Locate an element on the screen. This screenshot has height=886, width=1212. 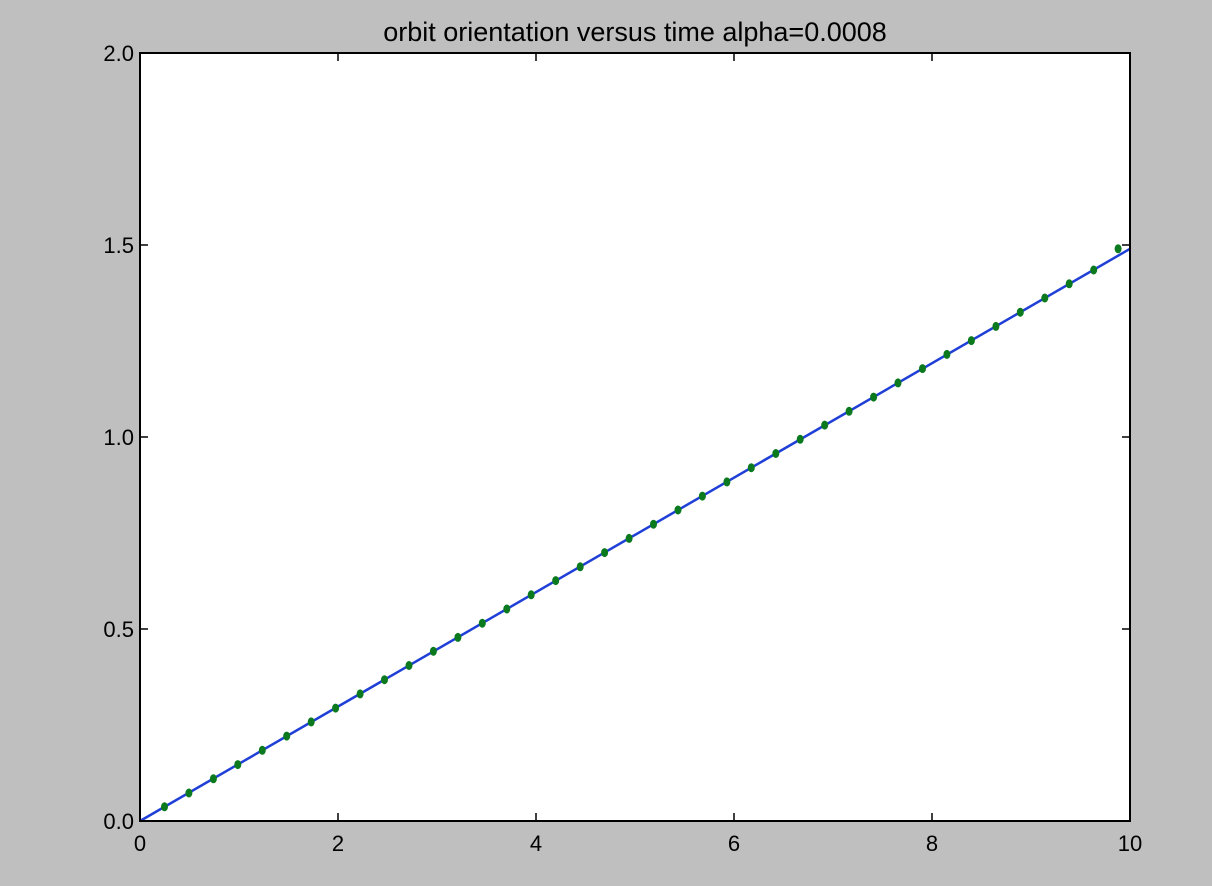
x-tick-labels: 0 2 4 6 8 10 is located at coordinates (638, 843).